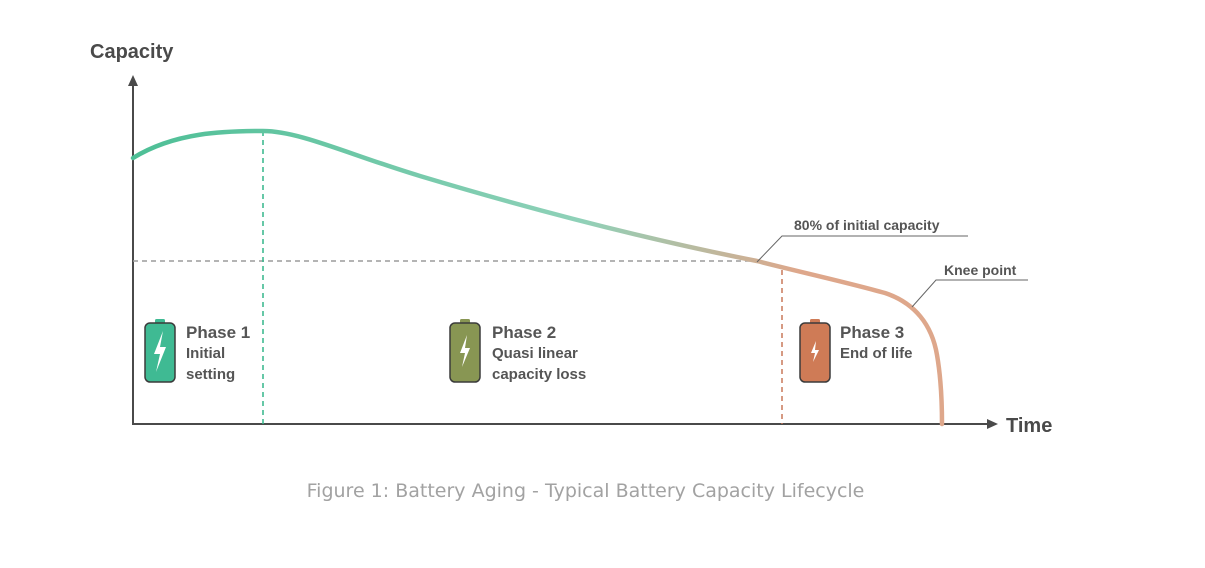  I want to click on x-axis-label: Time, so click(1029, 426).